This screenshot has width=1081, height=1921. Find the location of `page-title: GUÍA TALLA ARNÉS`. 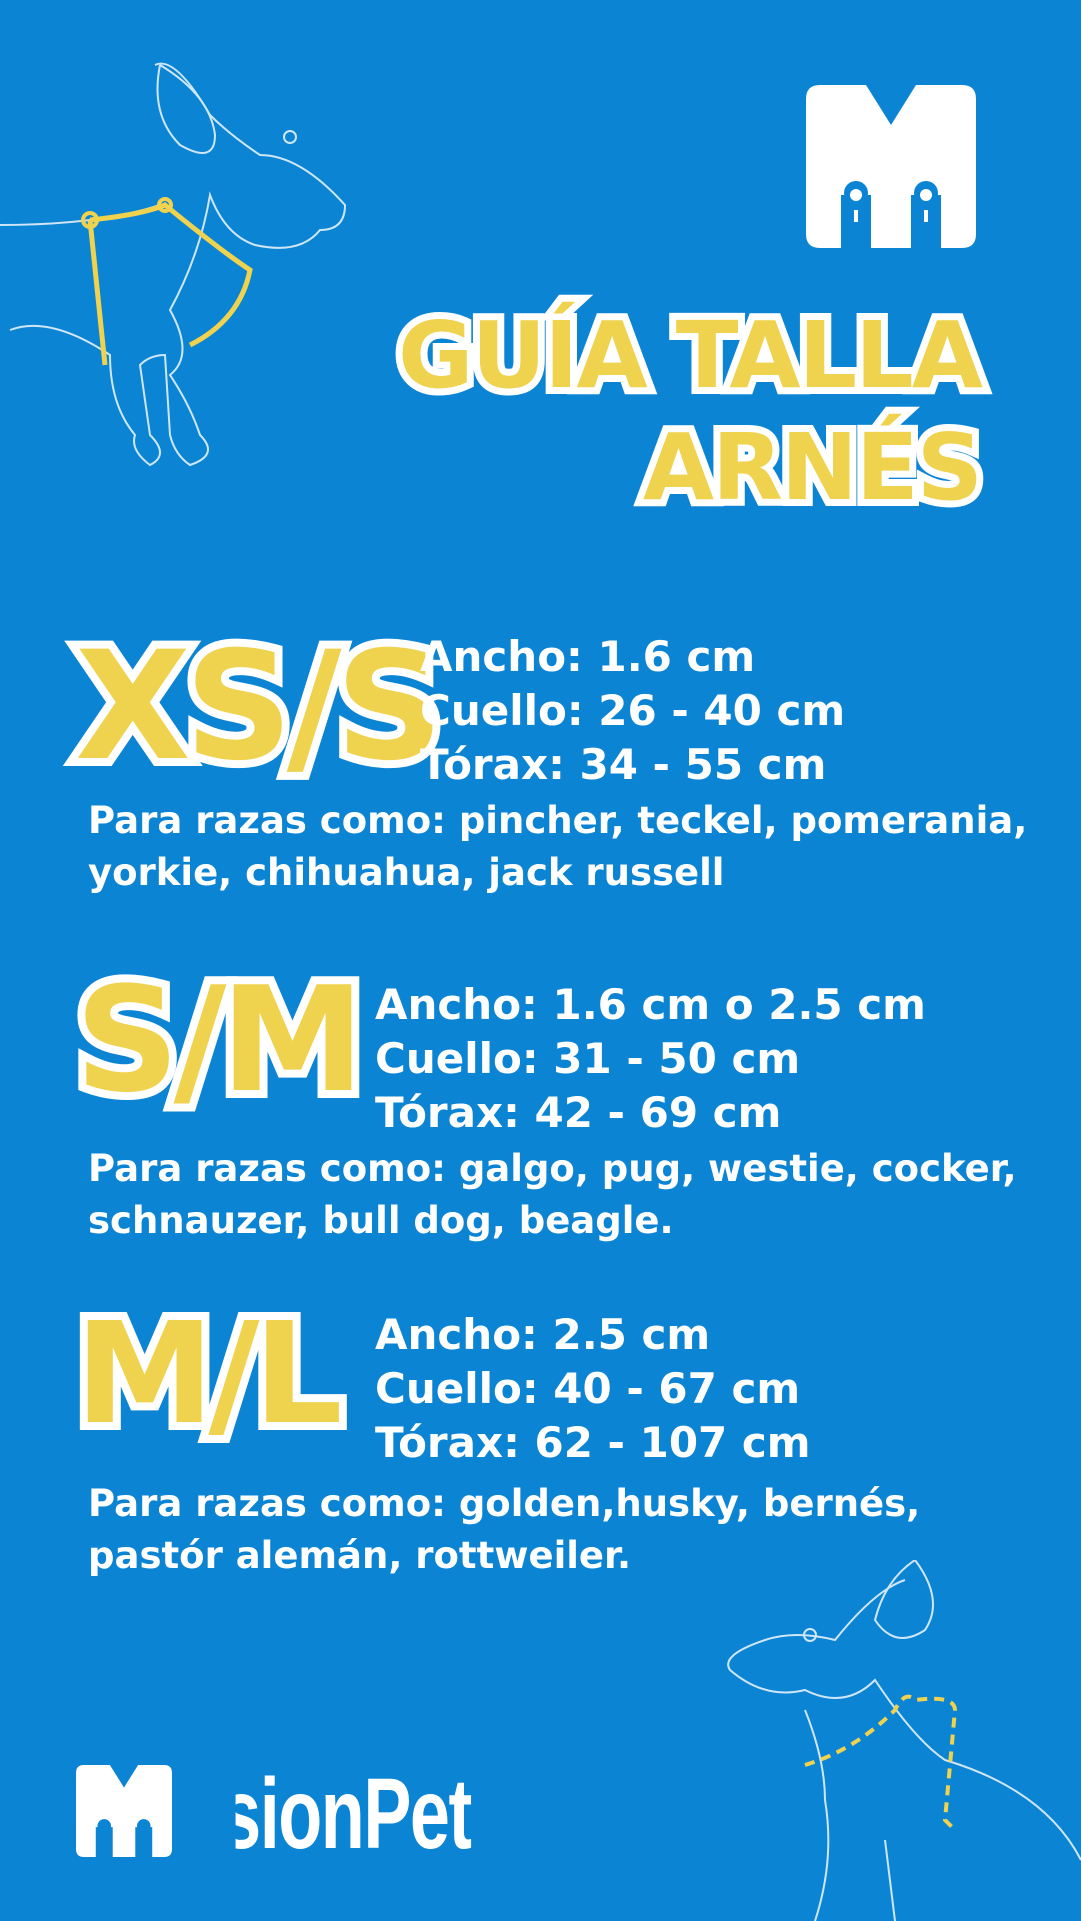

page-title: GUÍA TALLA ARNÉS is located at coordinates (690, 411).